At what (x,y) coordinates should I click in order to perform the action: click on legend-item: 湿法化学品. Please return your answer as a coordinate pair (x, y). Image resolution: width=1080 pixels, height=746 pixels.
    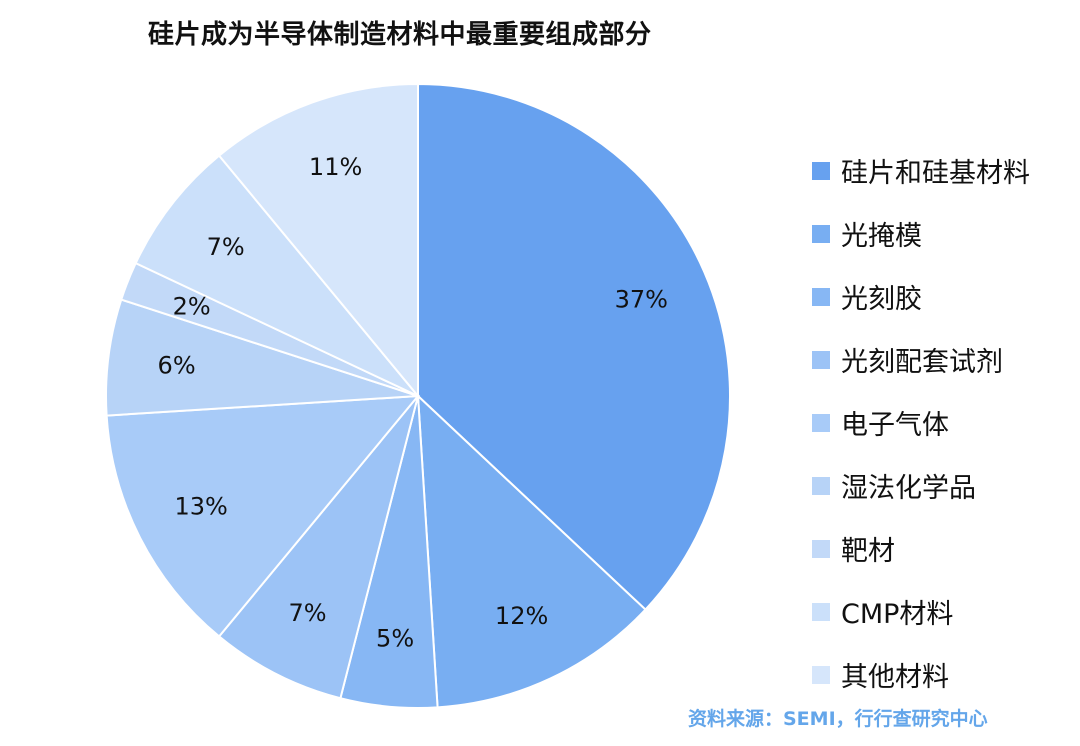
    Looking at the image, I should click on (942, 485).